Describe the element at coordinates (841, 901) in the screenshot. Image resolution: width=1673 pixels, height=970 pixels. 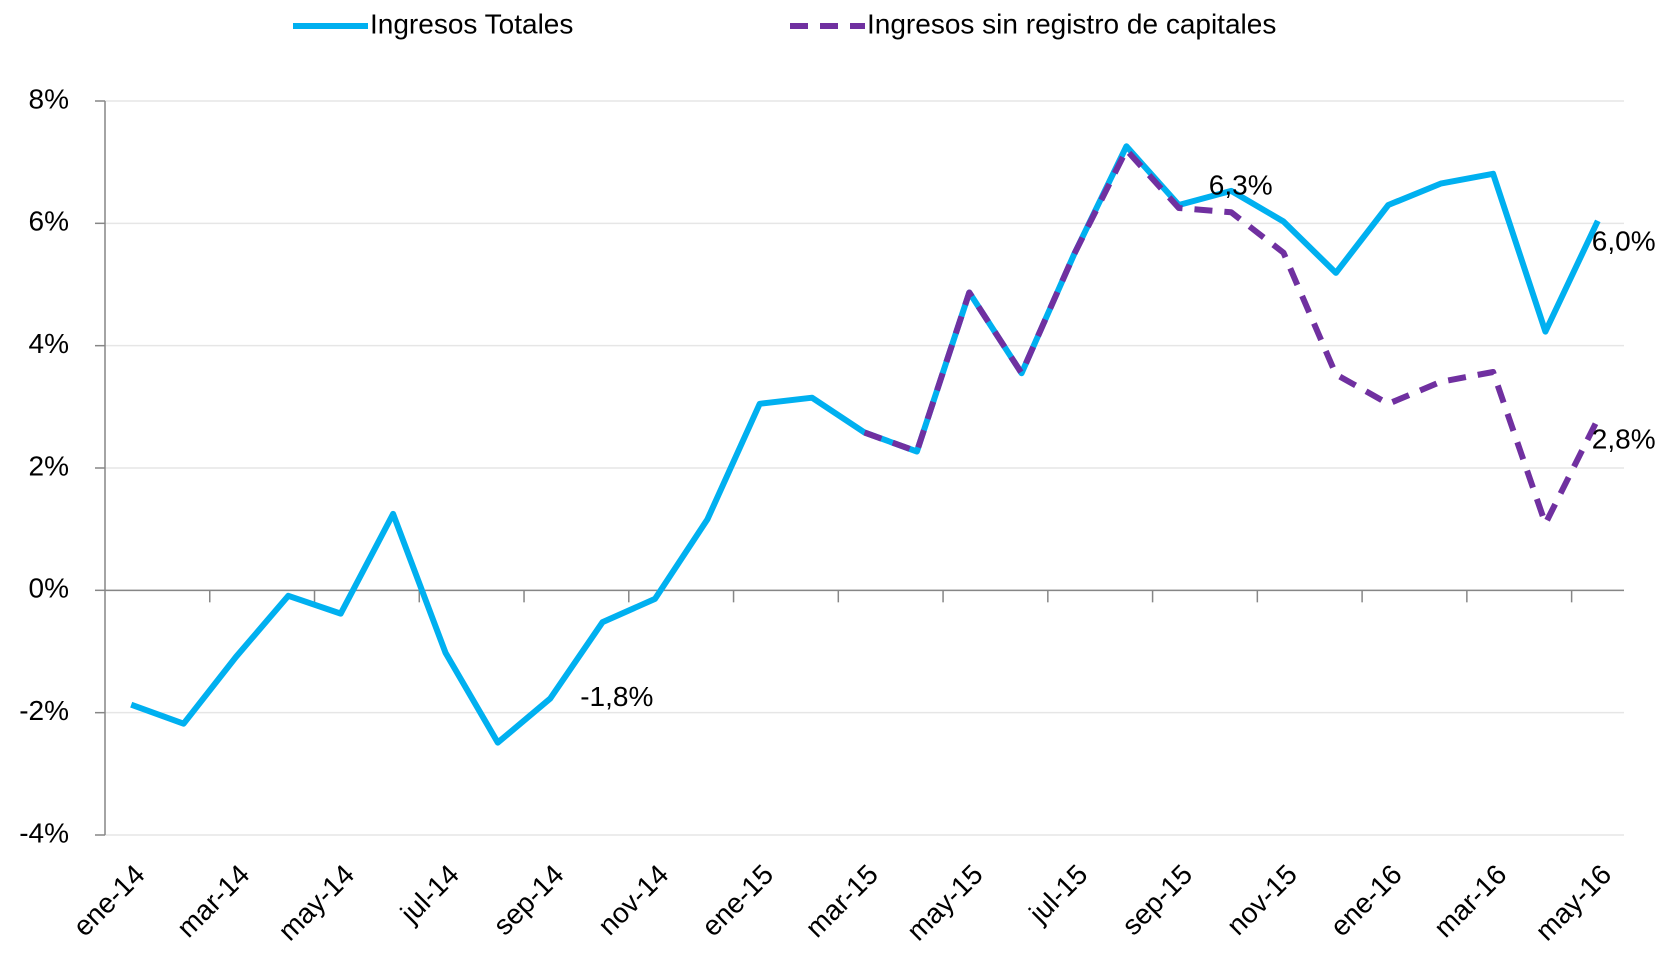
I see `x-tick-label: mar-15` at that location.